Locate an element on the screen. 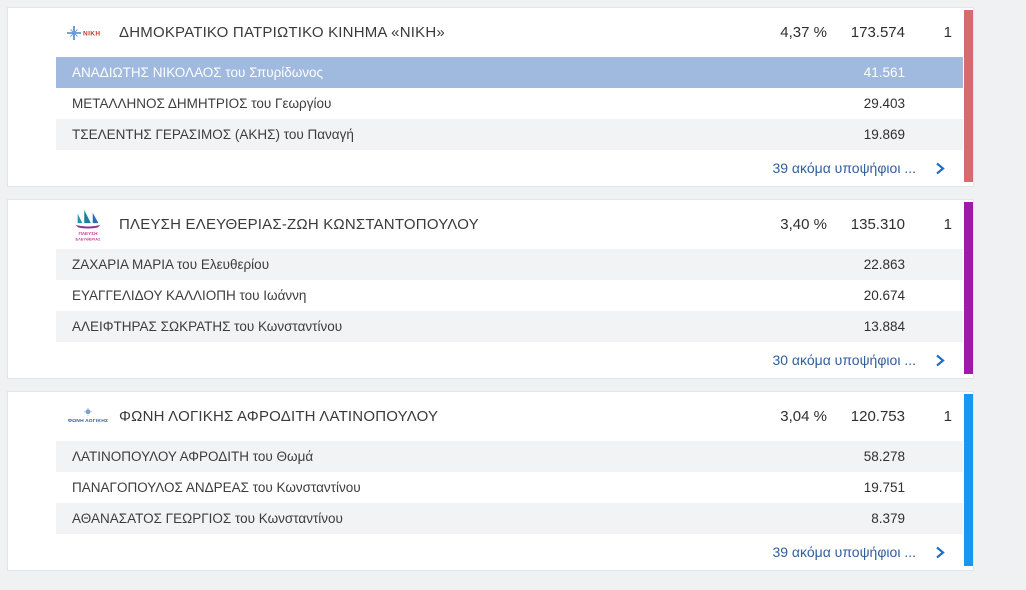 The image size is (1026, 590). candidate-name: ΤΣΕΛΕΝΤΗΣ ΓΕΡΑΣΙΜΟΣ (ΑΚΗΣ) του Παναγή is located at coordinates (213, 134).